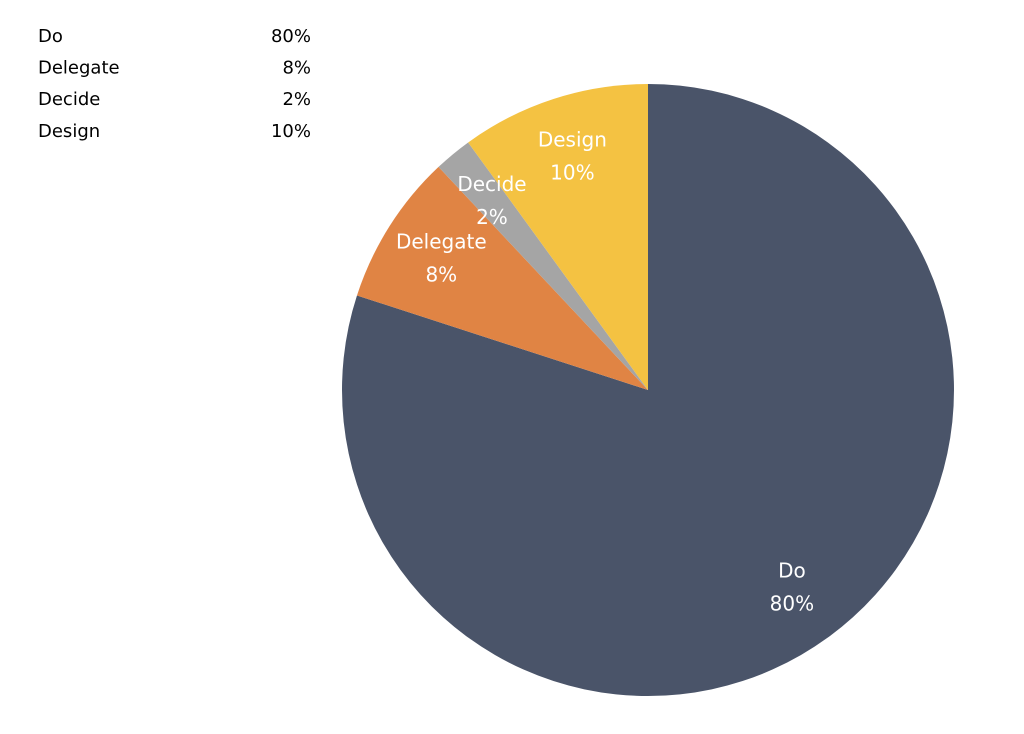 The image size is (1024, 734). Describe the element at coordinates (492, 217) in the screenshot. I see `slice-value: 2%` at that location.